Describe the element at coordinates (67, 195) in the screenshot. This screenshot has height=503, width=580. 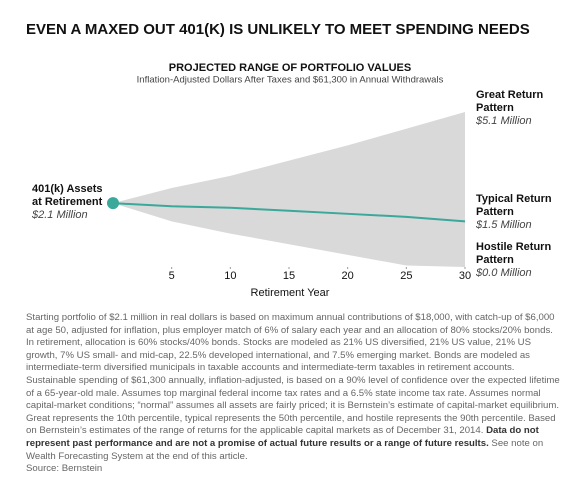
I see `annotation-title: 401(k) Assets at Retirement` at that location.